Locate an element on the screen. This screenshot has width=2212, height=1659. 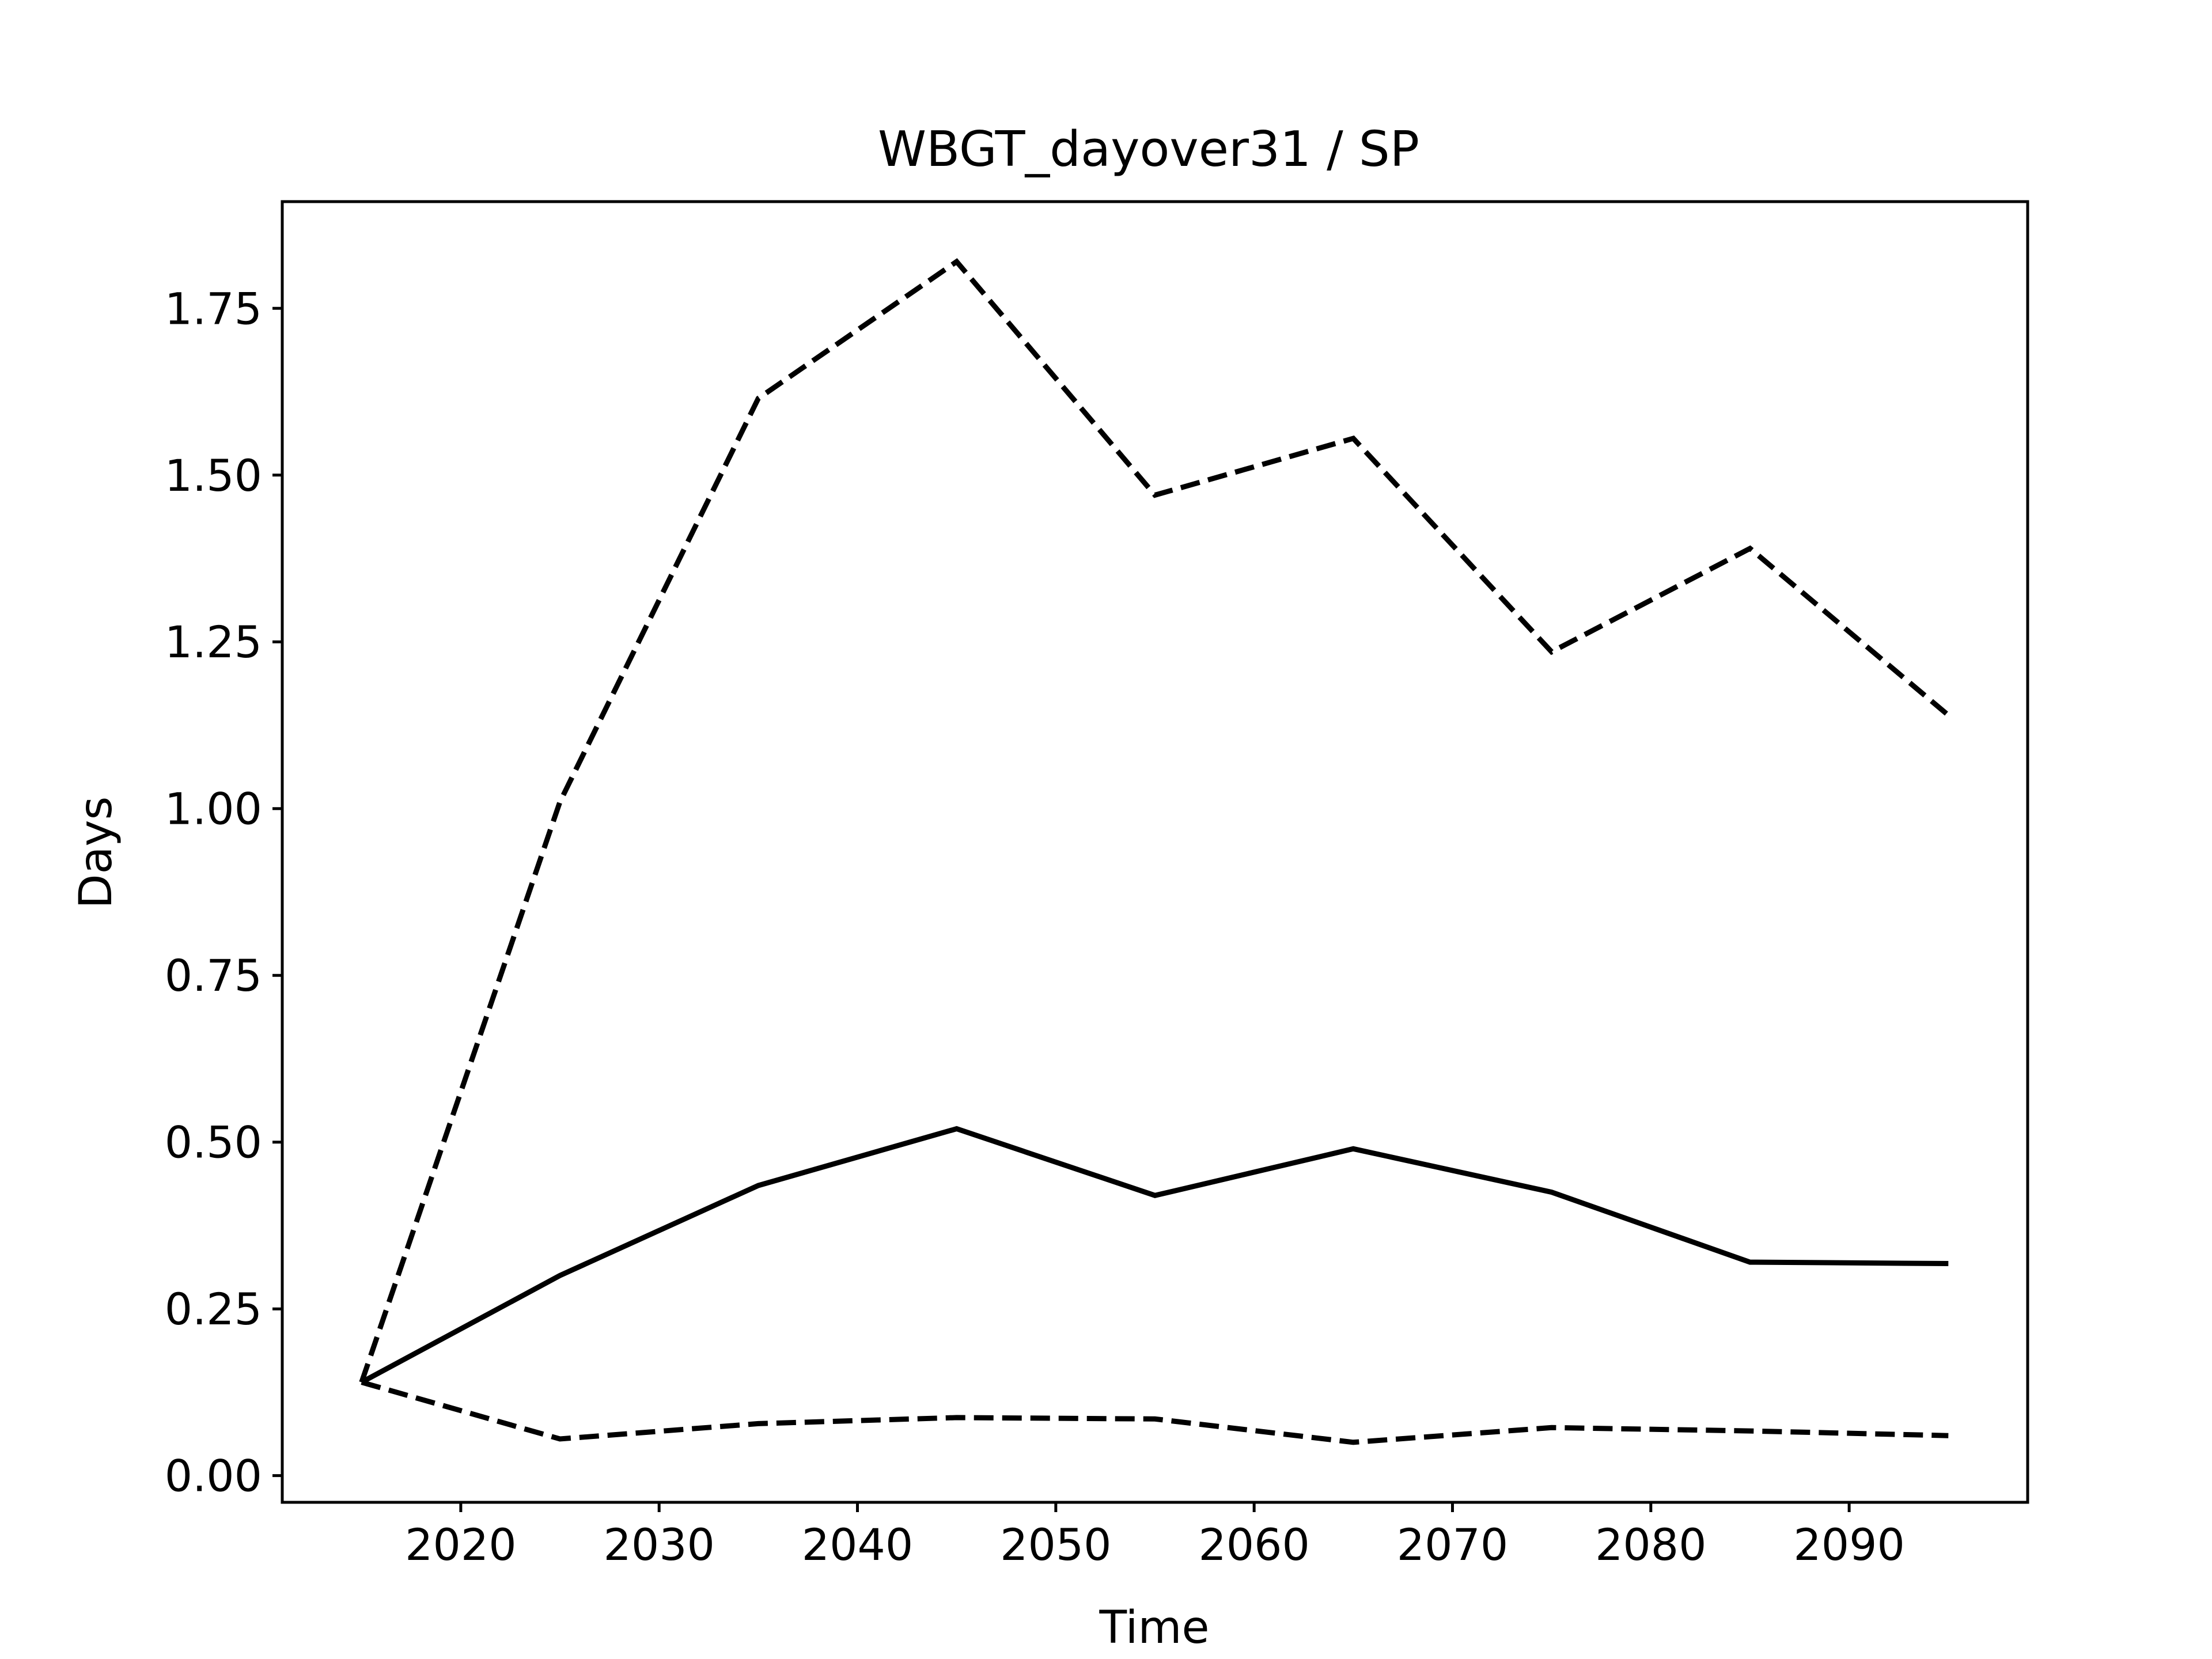
y-tick-label: 1.50 is located at coordinates (213, 475).